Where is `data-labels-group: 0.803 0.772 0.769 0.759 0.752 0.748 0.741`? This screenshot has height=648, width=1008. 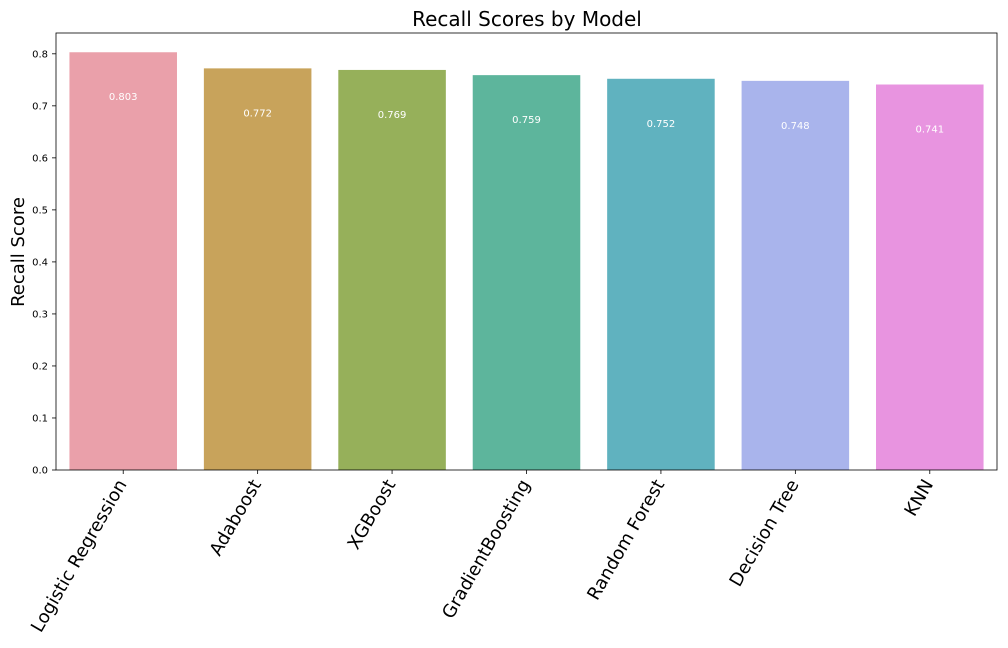 data-labels-group: 0.803 0.772 0.769 0.759 0.752 0.748 0.741 is located at coordinates (526, 113).